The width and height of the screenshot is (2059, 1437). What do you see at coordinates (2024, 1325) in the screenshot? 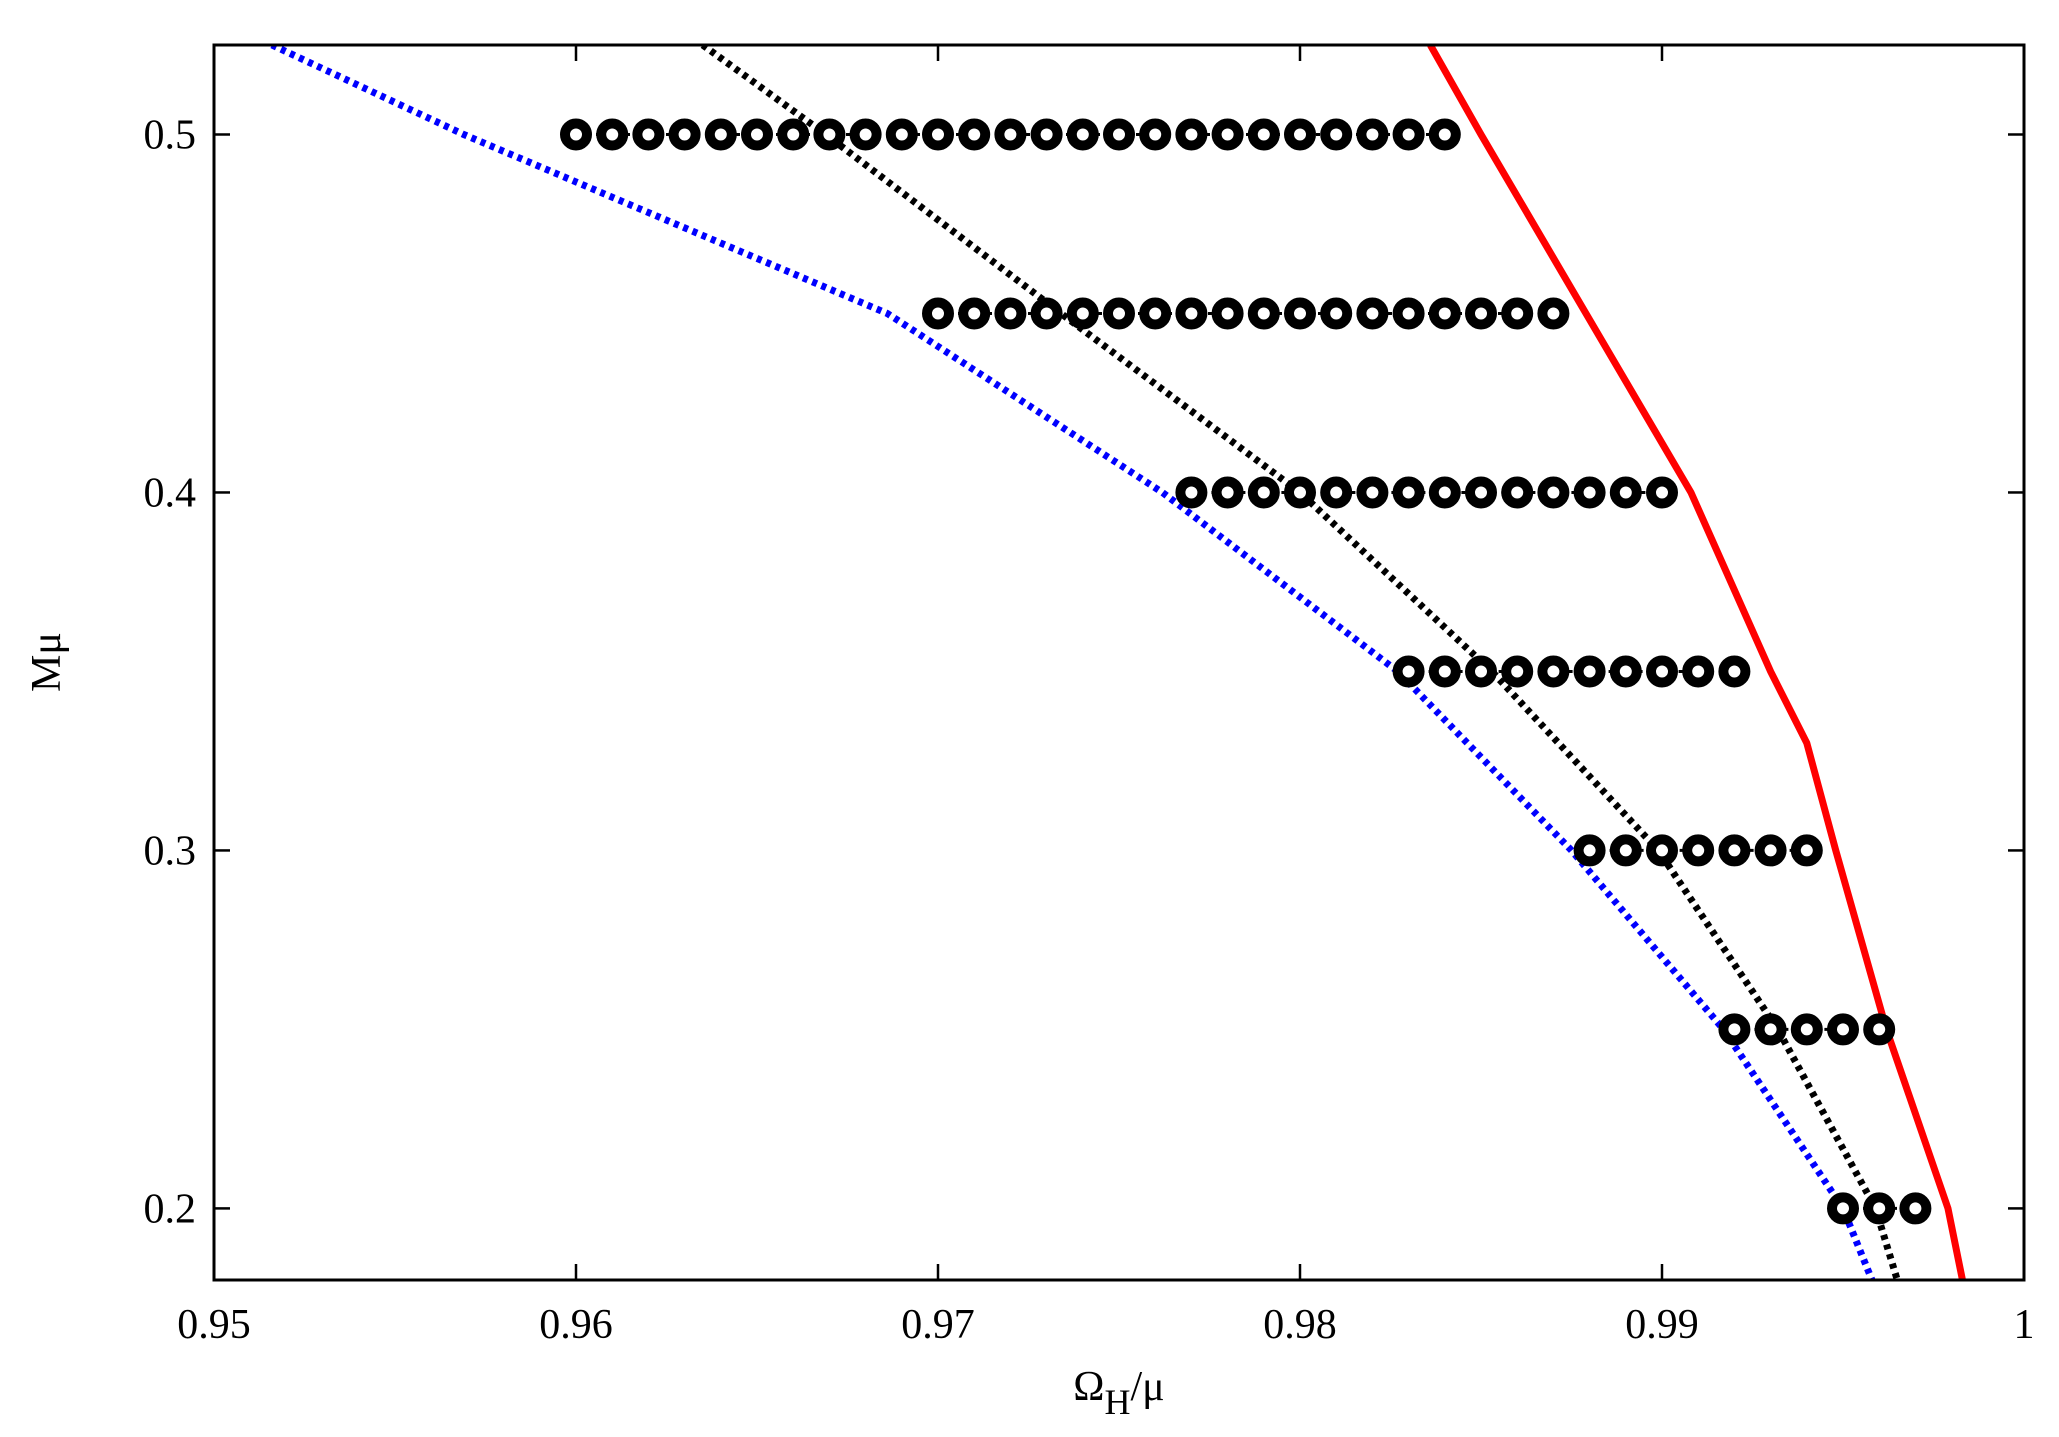
I see `x-tick-label: 1` at bounding box center [2024, 1325].